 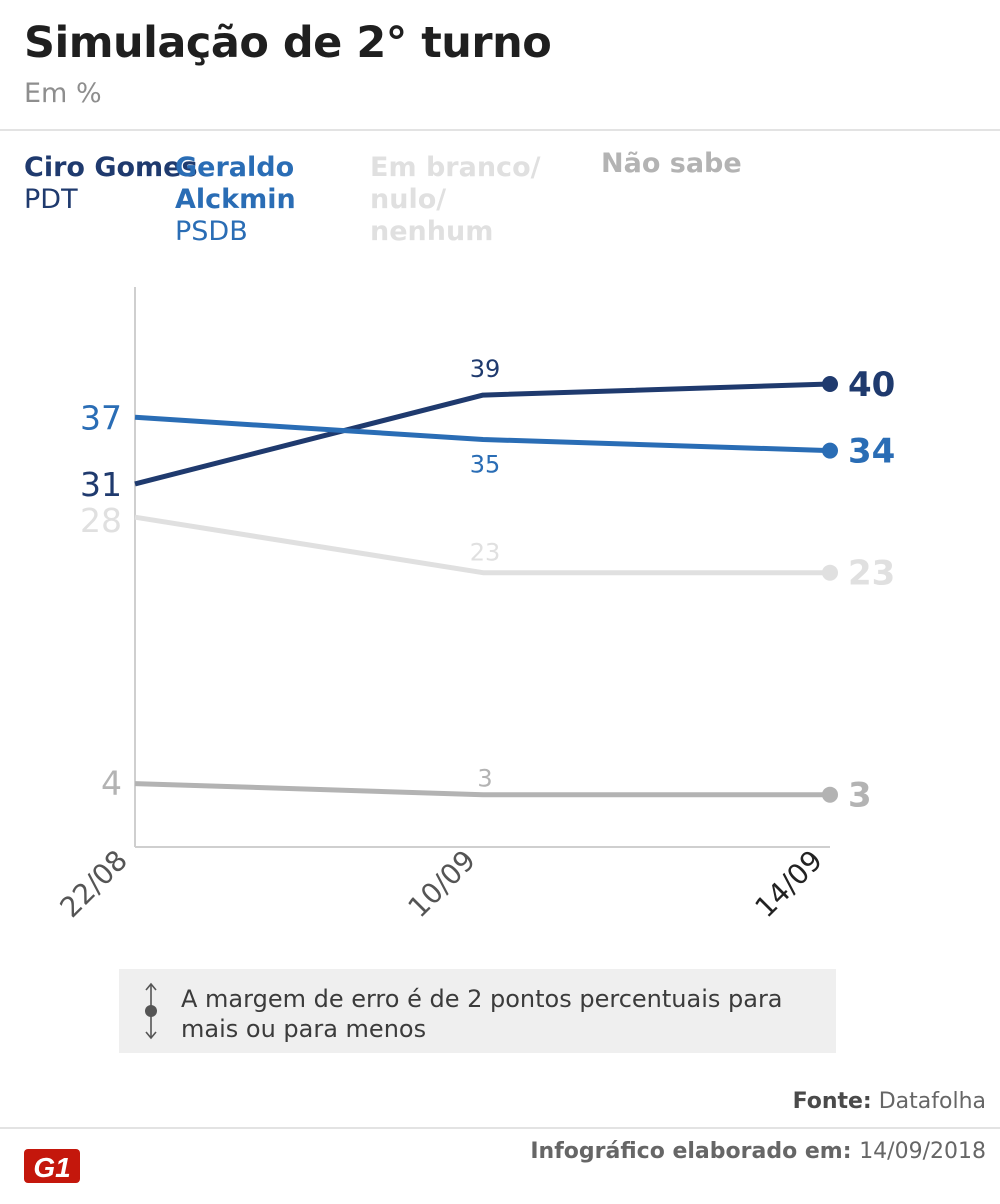 What do you see at coordinates (871, 452) in the screenshot?
I see `data-label-end: 34` at bounding box center [871, 452].